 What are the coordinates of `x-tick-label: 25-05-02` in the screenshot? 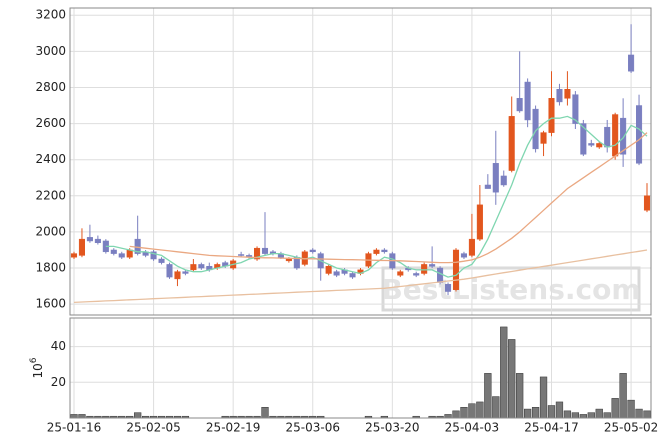 It's located at (631, 428).